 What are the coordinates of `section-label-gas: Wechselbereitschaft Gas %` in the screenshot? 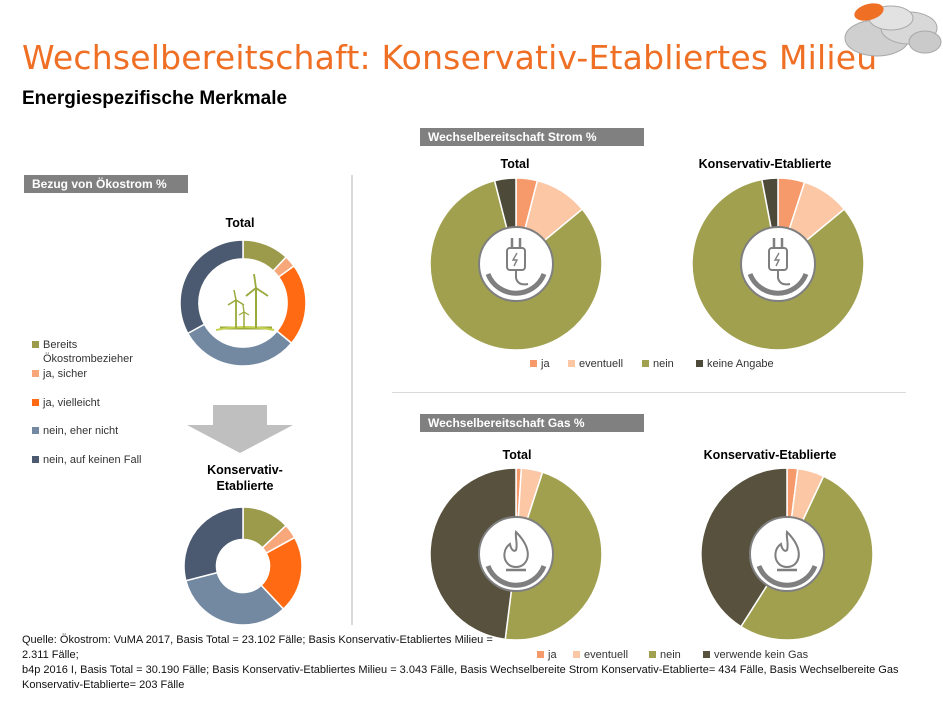 It's located at (532, 423).